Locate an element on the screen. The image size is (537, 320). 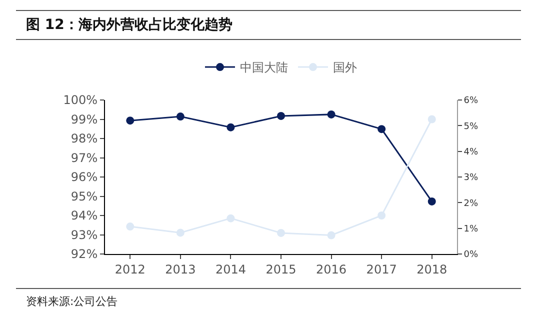
y-tick-label: 99% is located at coordinates (84, 119).